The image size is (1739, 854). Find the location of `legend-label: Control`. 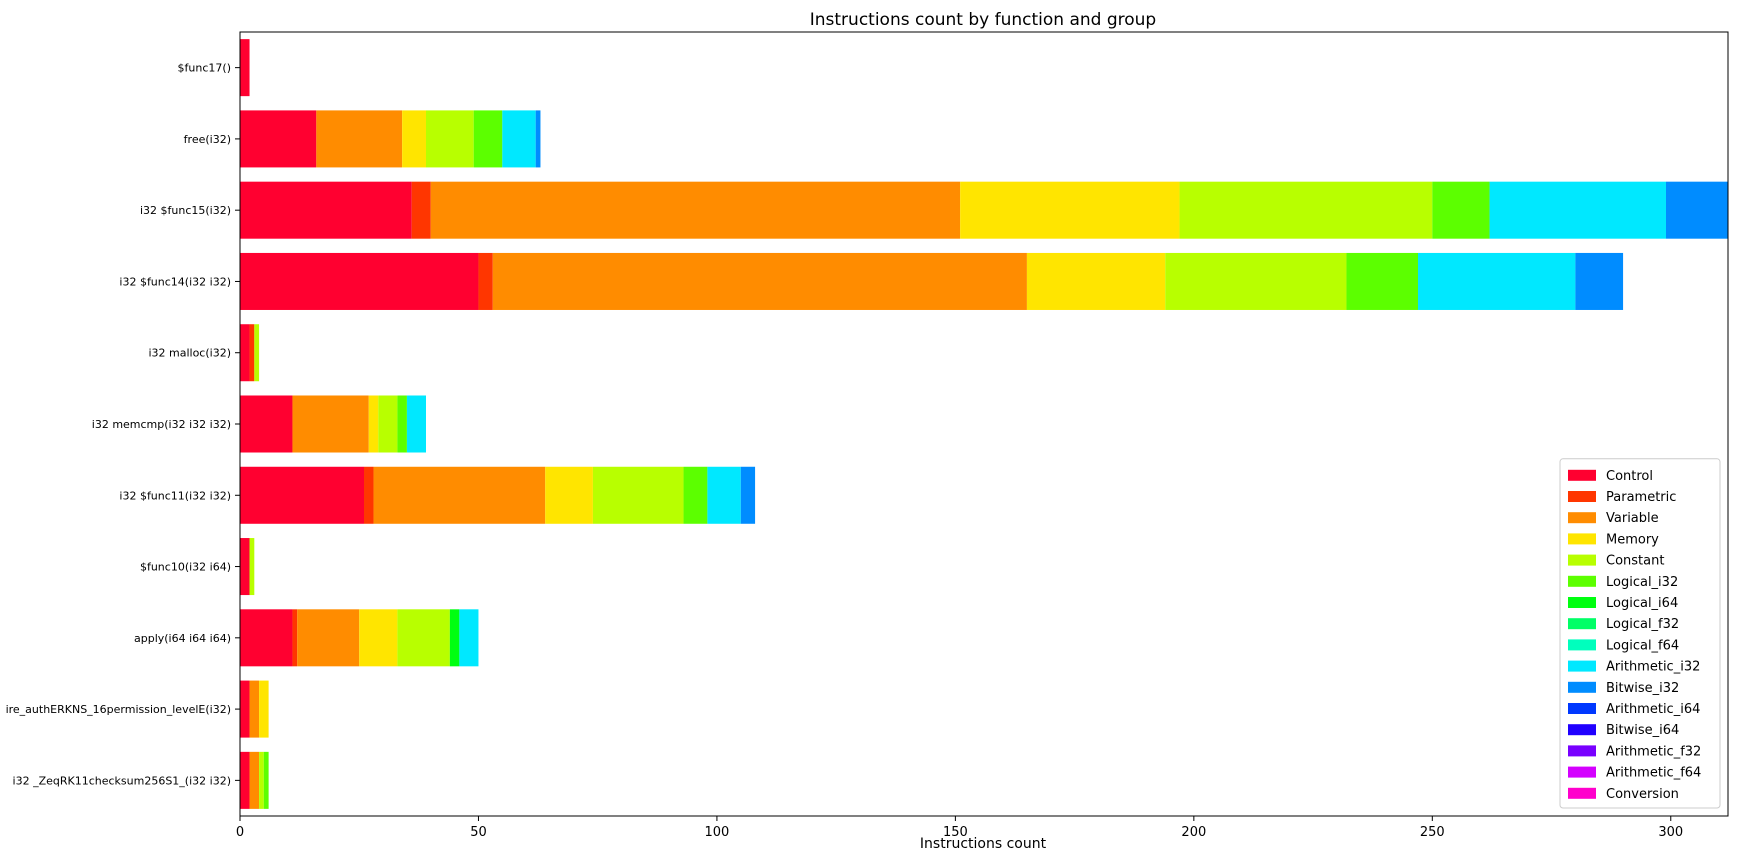

legend-label: Control is located at coordinates (1629, 476).